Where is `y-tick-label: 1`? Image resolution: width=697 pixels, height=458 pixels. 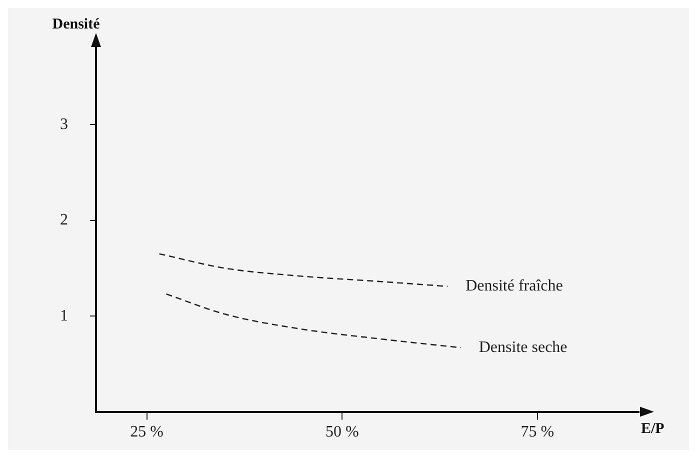 y-tick-label: 1 is located at coordinates (64, 315).